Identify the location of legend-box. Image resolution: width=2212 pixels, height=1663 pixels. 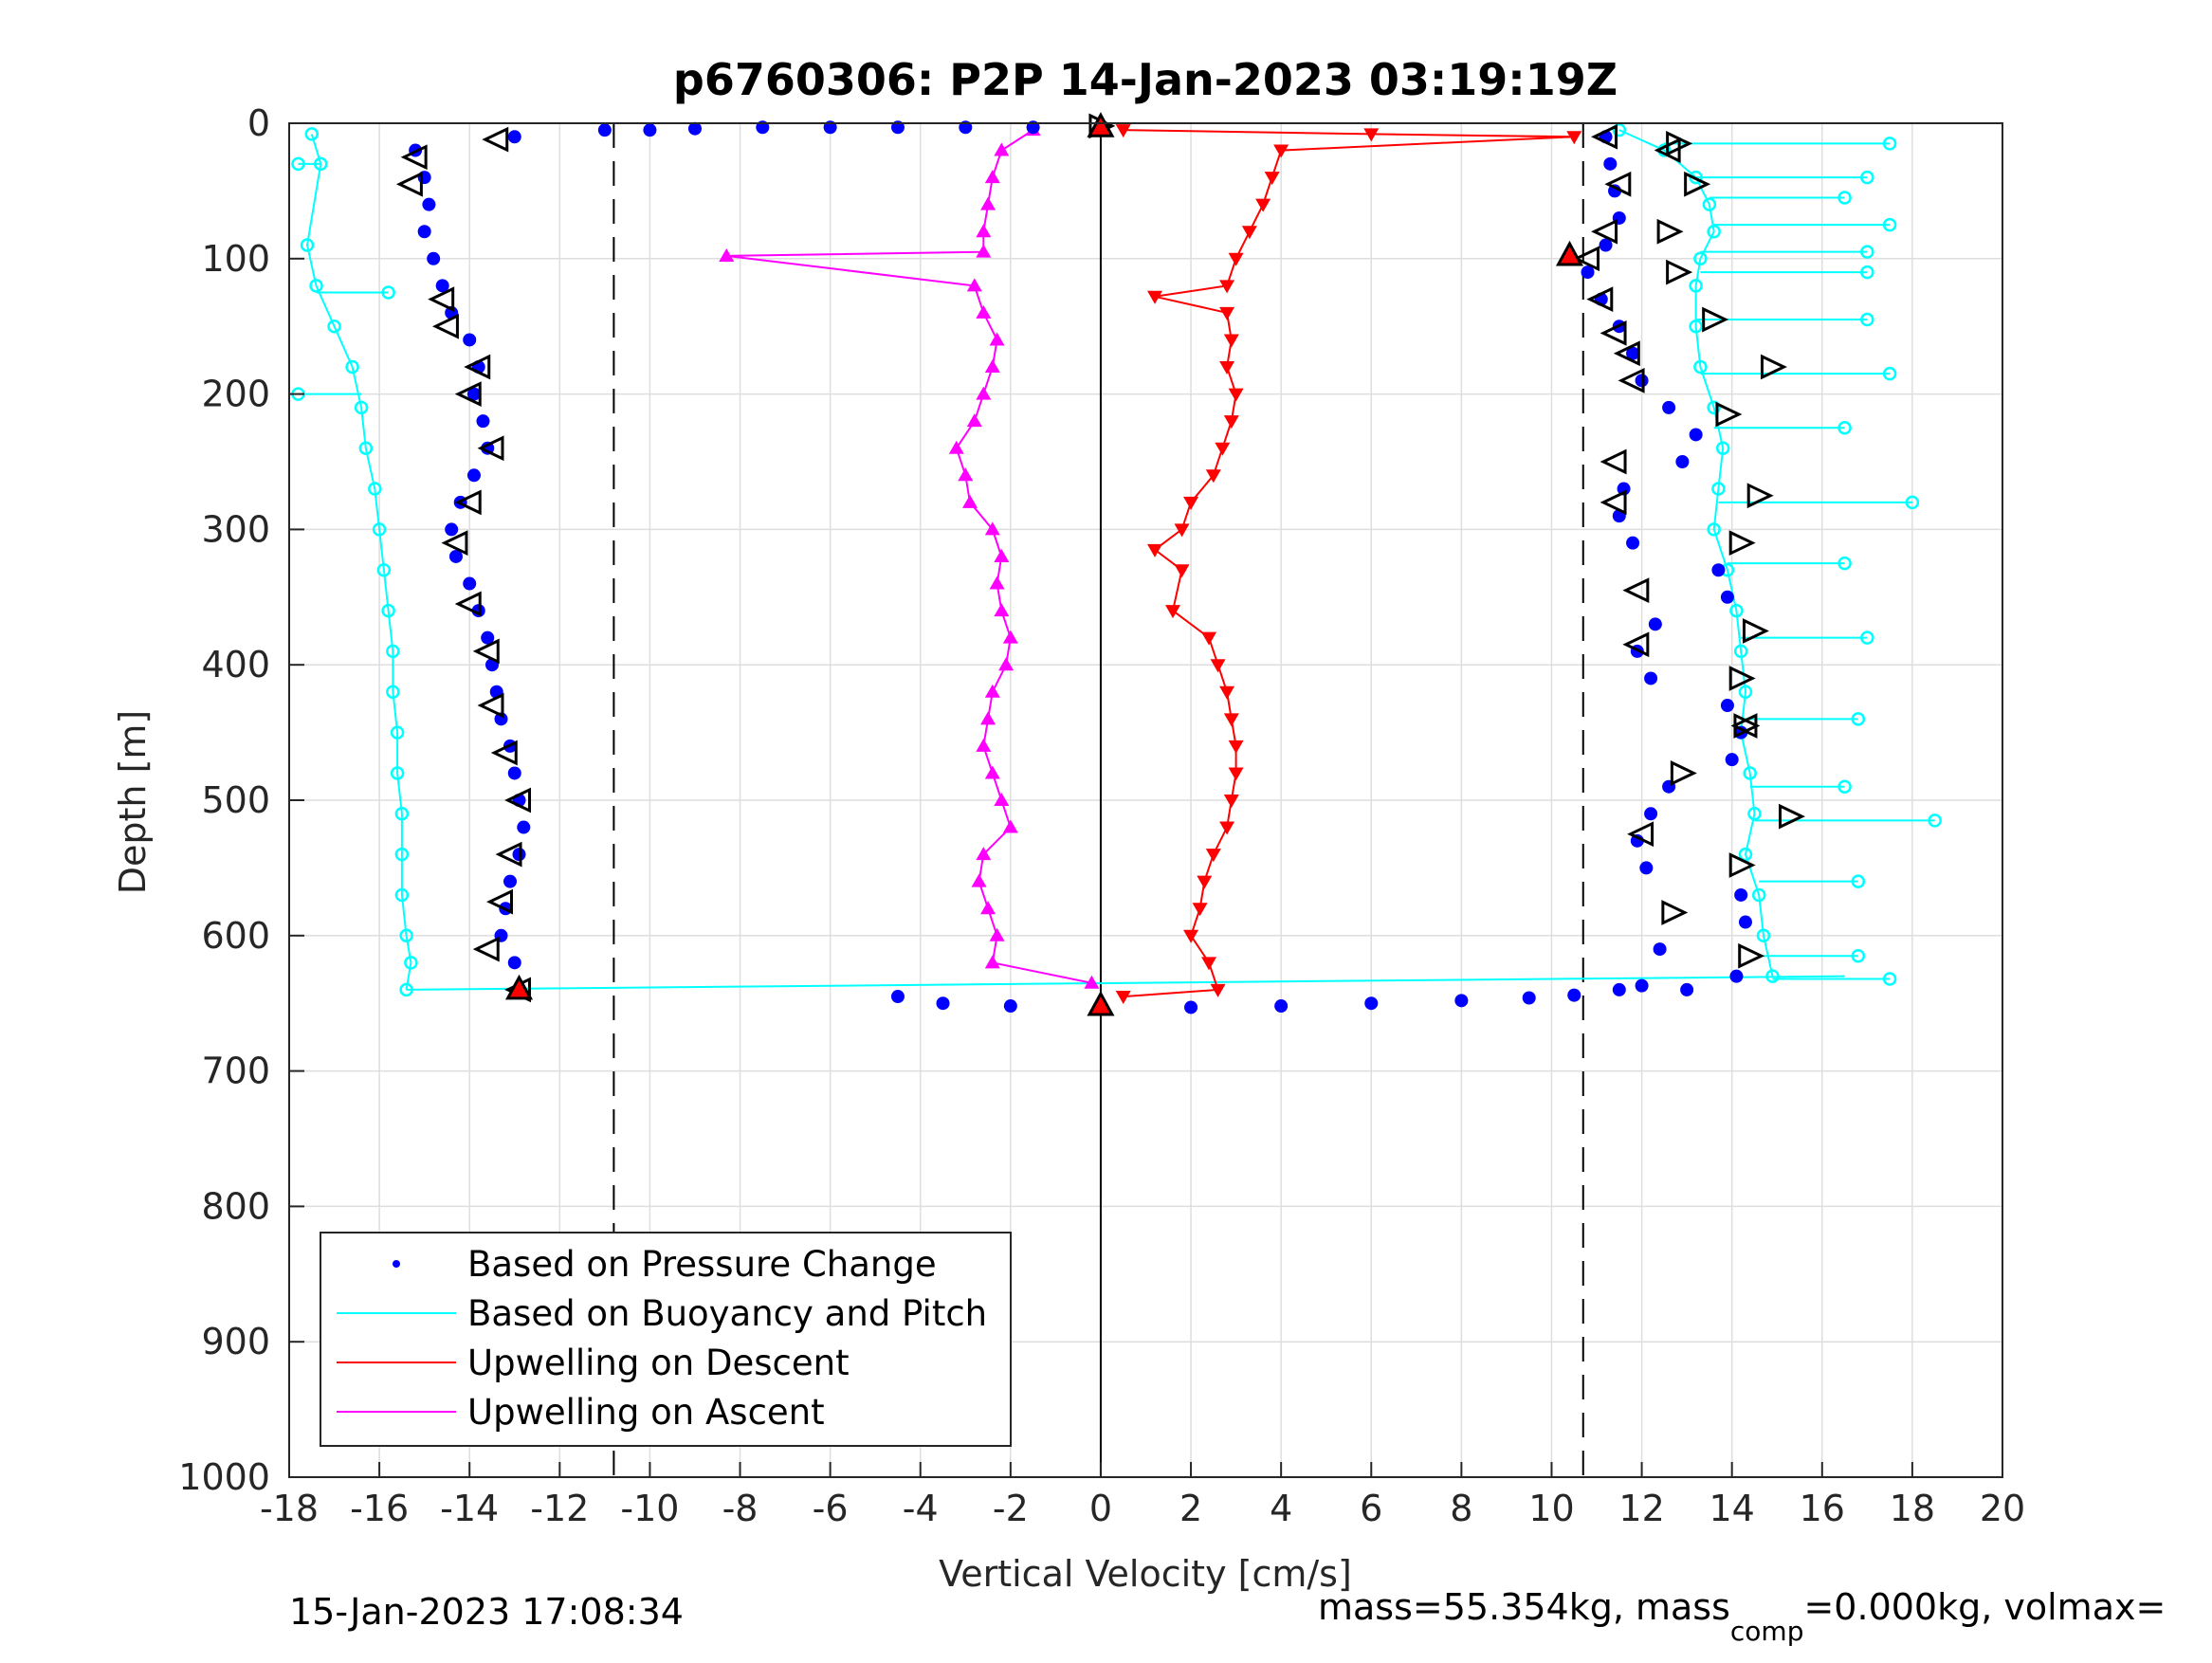
(666, 1339).